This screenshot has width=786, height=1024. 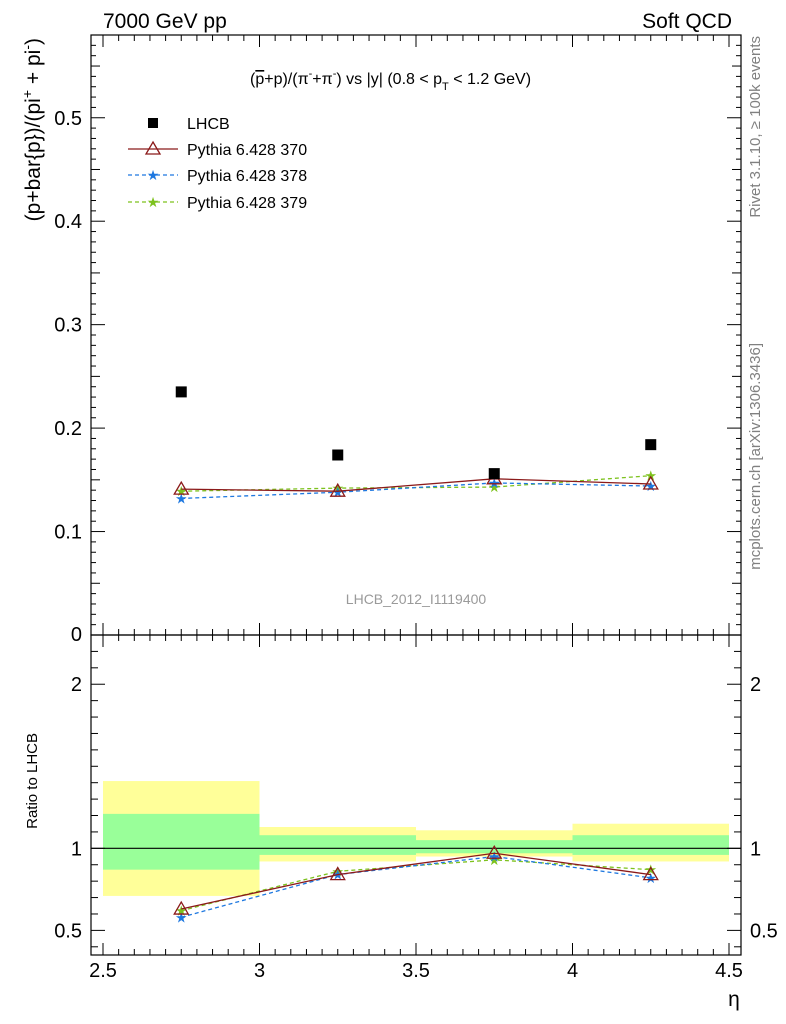 I want to click on legend-marker-lhcb, so click(x=153, y=123).